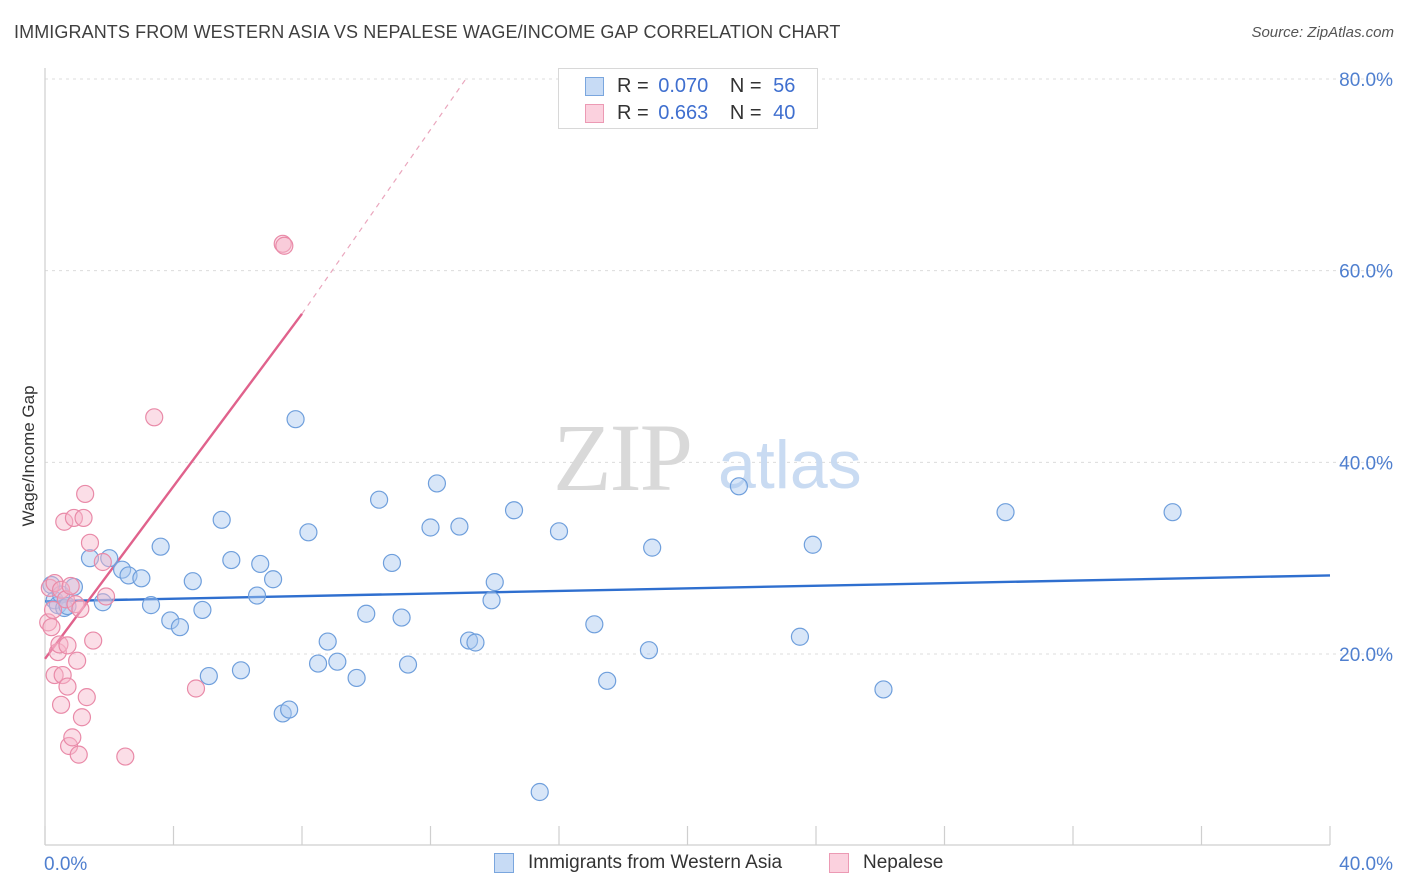 The height and width of the screenshot is (892, 1406). What do you see at coordinates (1366, 80) in the screenshot?
I see `y-tick-label: 80.0%` at bounding box center [1366, 80].